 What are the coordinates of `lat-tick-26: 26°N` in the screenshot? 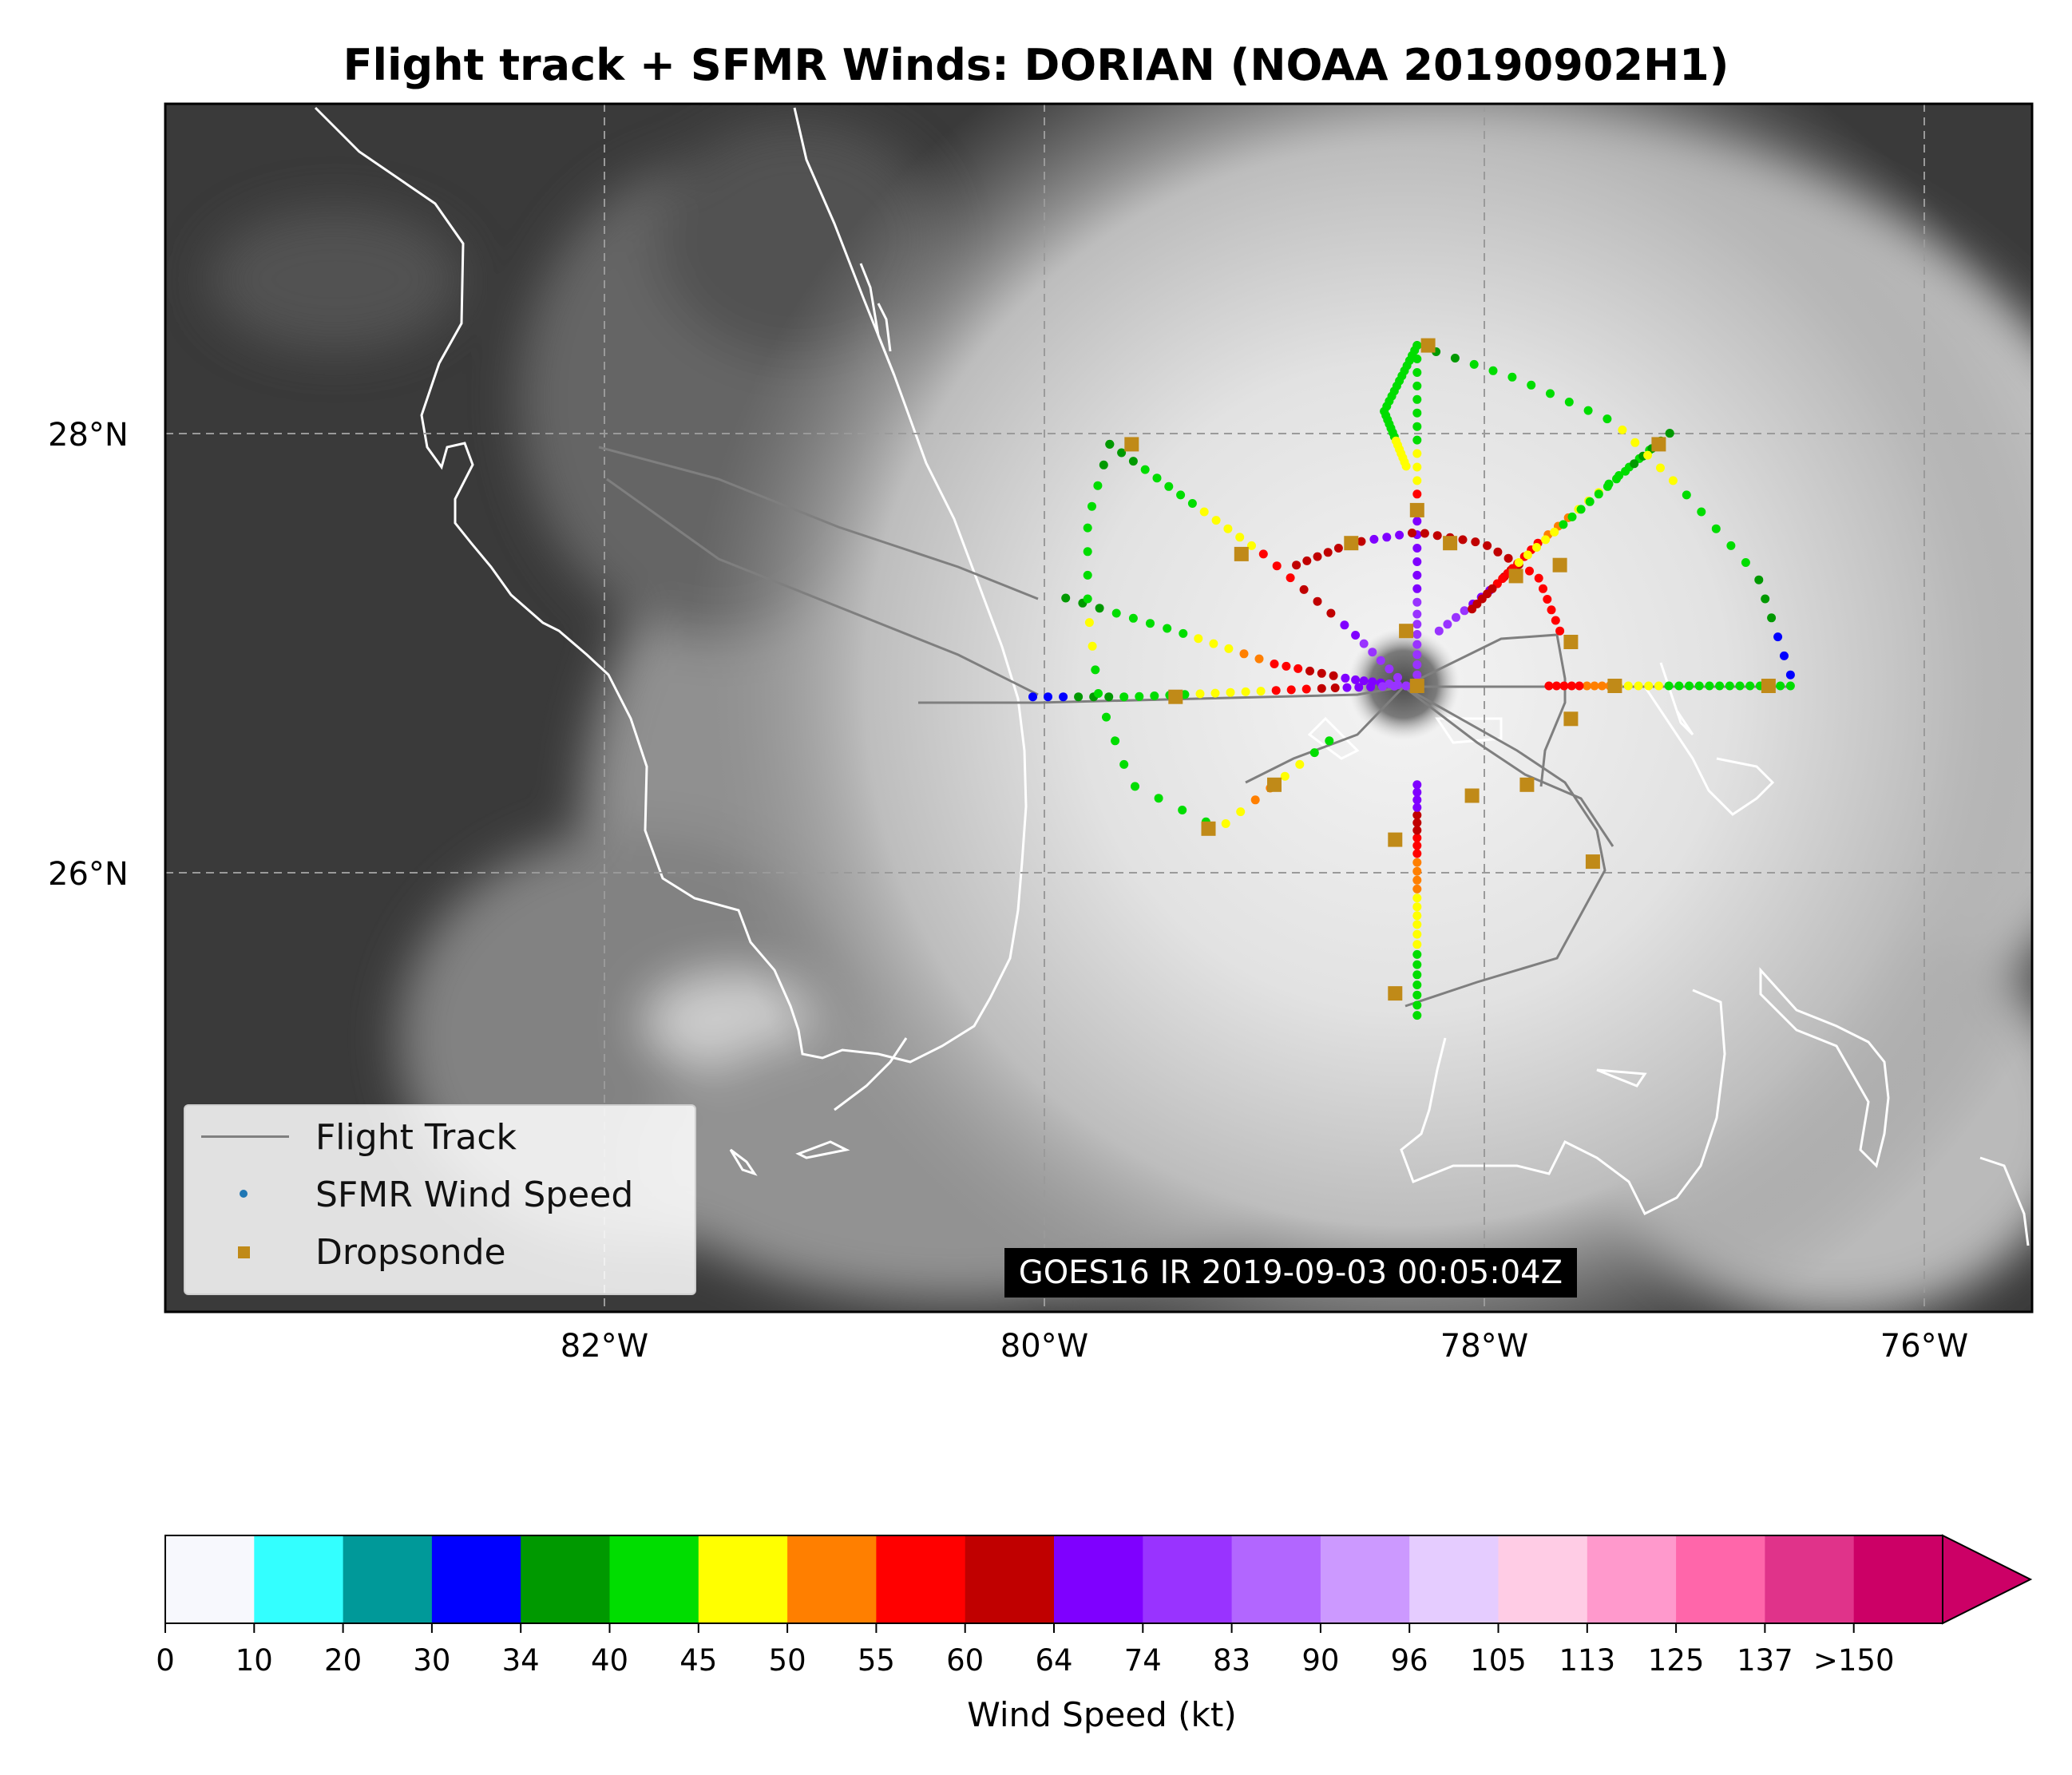 It's located at (88, 874).